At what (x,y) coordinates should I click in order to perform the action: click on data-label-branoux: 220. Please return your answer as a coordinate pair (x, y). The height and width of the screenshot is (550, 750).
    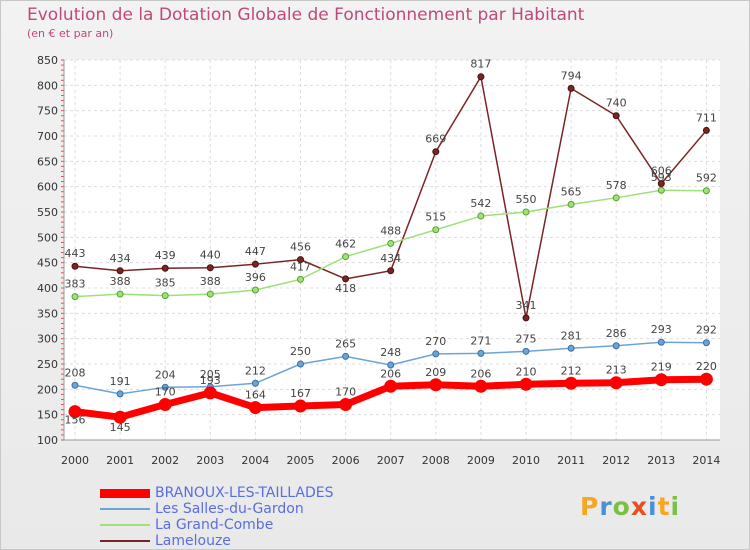
    Looking at the image, I should click on (706, 366).